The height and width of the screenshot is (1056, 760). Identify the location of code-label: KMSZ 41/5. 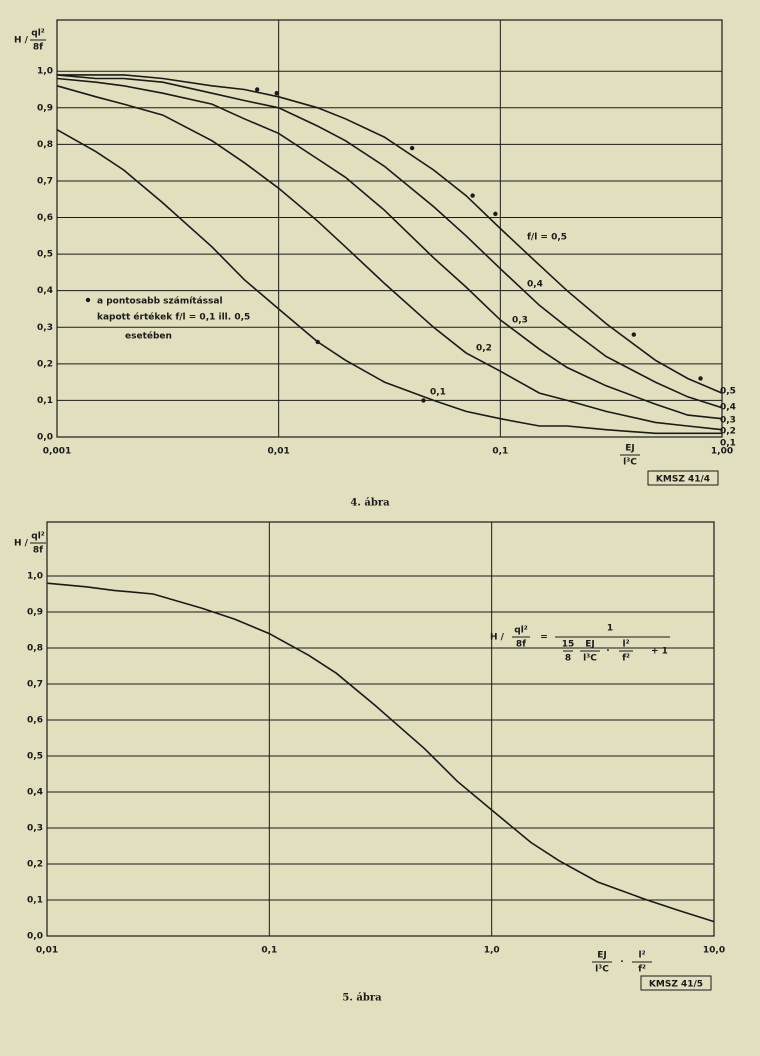
(676, 985).